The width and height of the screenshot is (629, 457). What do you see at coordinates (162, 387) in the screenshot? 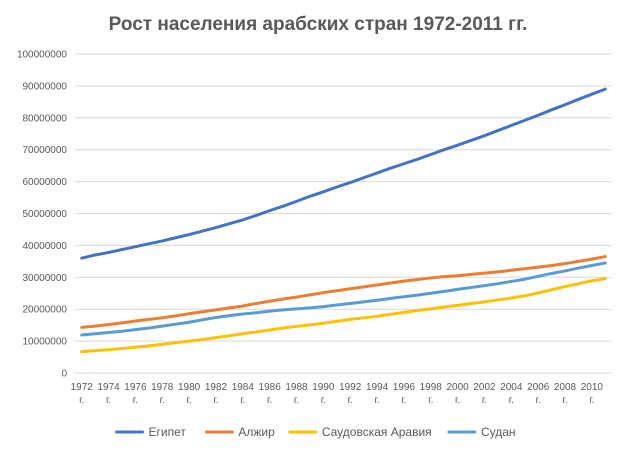
I see `x-tick-year: 1978` at bounding box center [162, 387].